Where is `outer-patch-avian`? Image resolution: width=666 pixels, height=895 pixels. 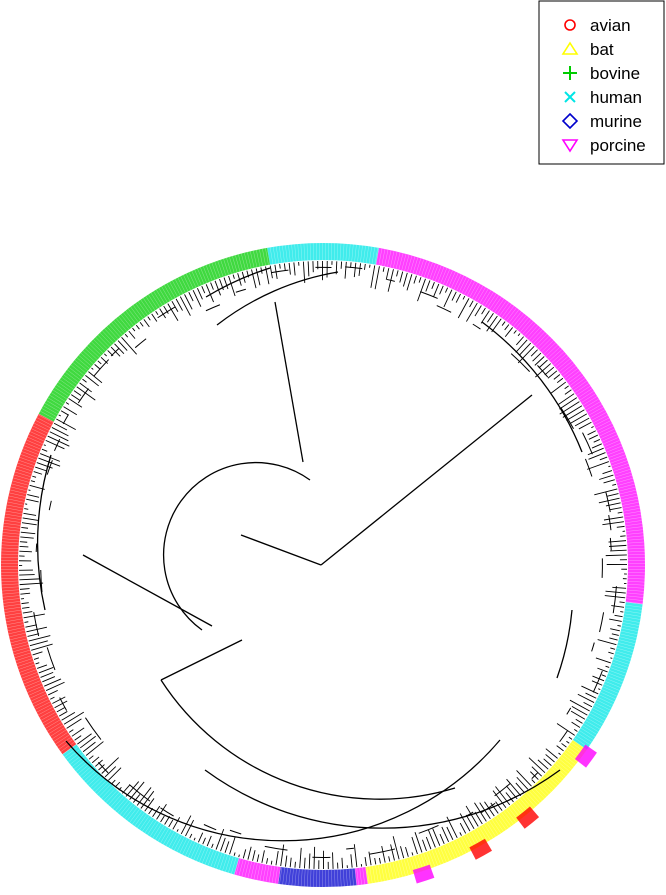 outer-patch-avian is located at coordinates (481, 849).